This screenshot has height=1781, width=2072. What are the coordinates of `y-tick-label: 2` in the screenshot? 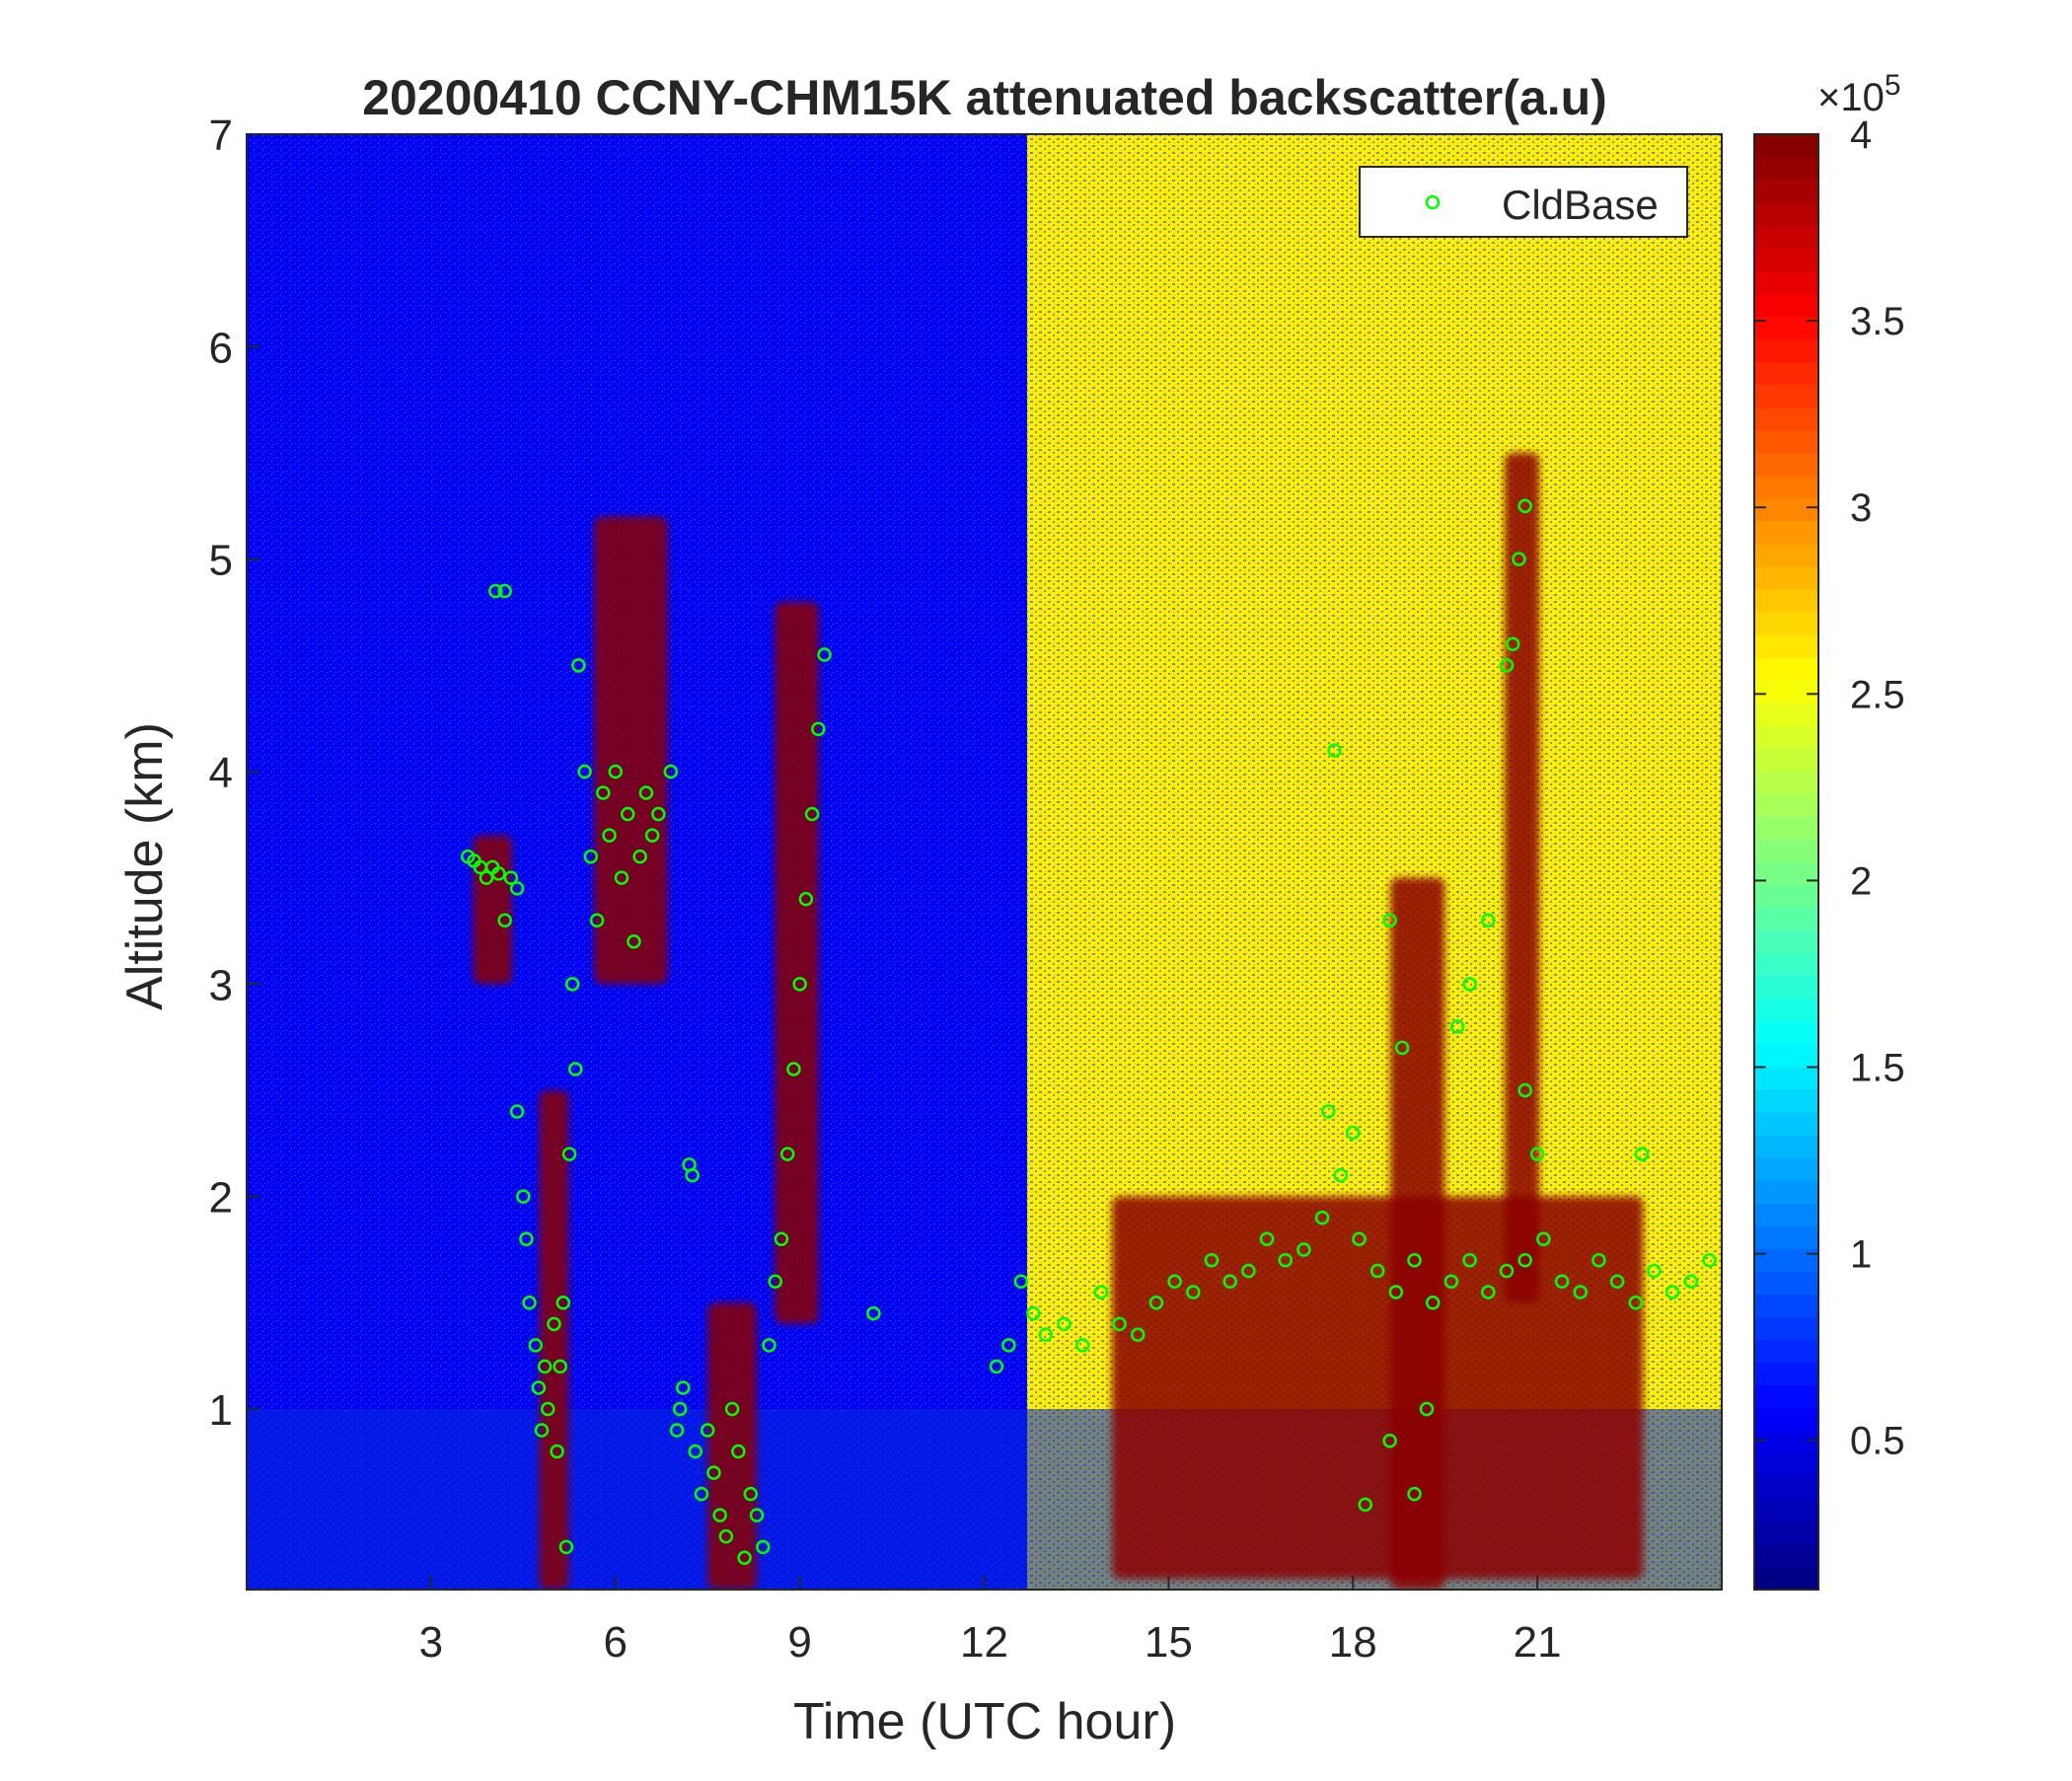 It's located at (221, 1199).